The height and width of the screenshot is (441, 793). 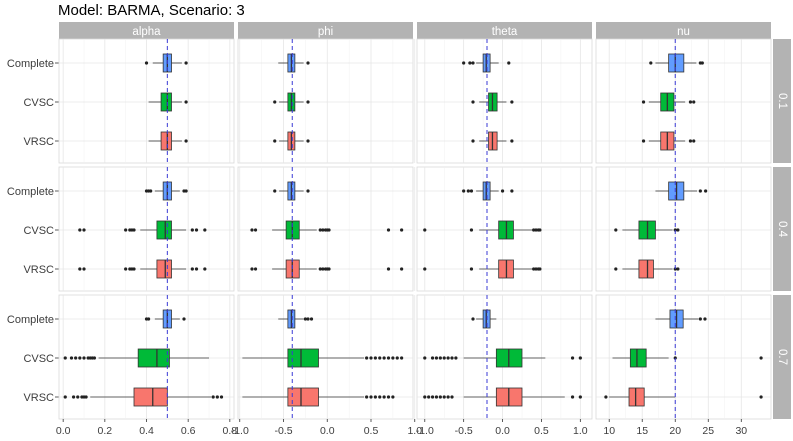 What do you see at coordinates (782, 101) in the screenshot?
I see `row-strip-0.1` at bounding box center [782, 101].